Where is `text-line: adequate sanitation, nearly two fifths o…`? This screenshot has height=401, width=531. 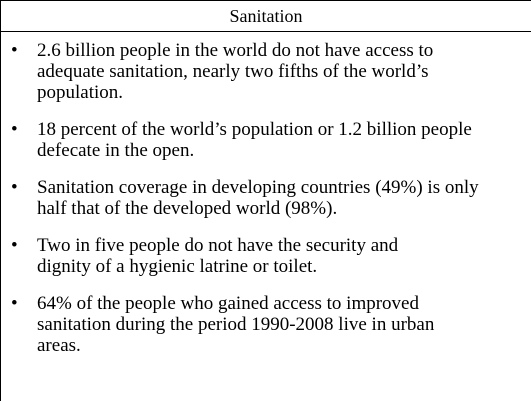 text-line: adequate sanitation, nearly two fifths o… is located at coordinates (233, 71).